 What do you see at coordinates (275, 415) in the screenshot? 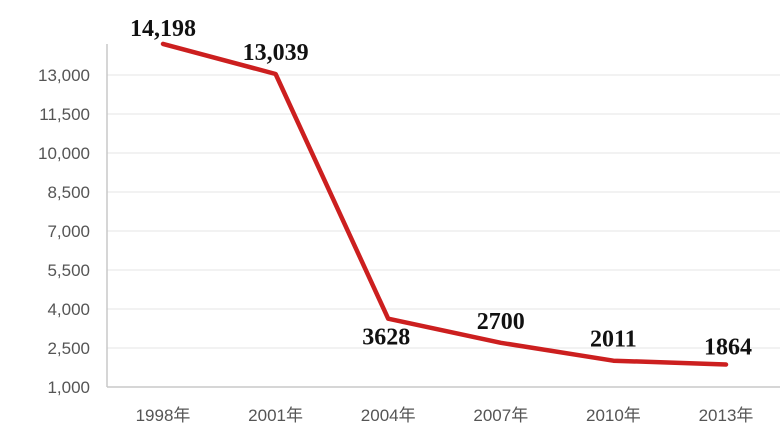
I see `x-tick-label: 2001年` at bounding box center [275, 415].